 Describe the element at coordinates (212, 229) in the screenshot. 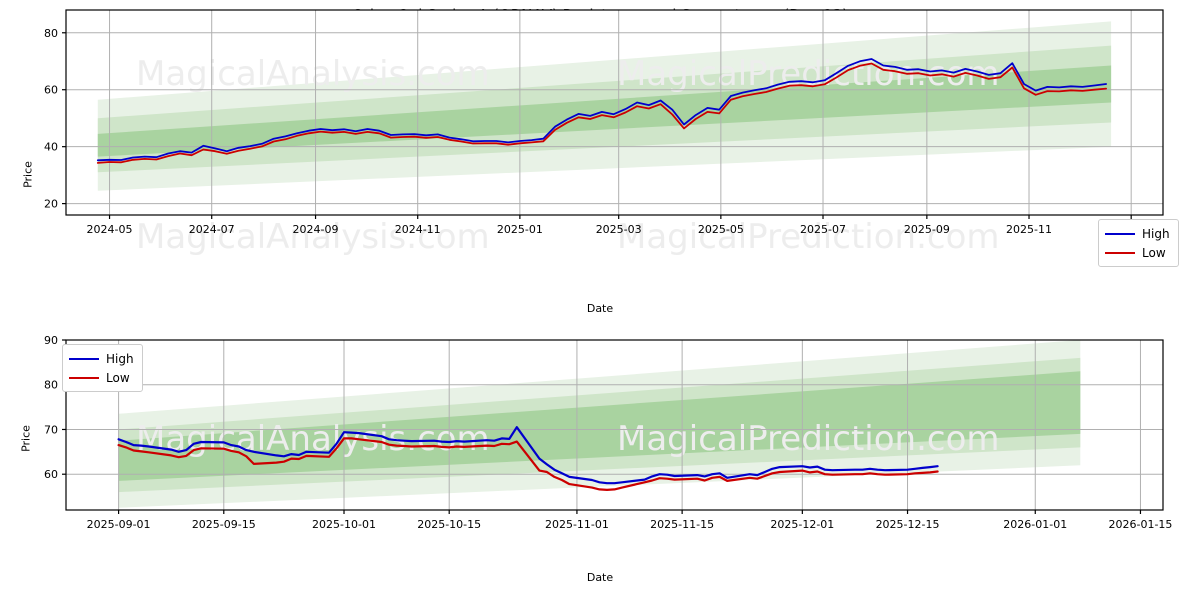

I see `tick-label-x: 2024-07` at that location.